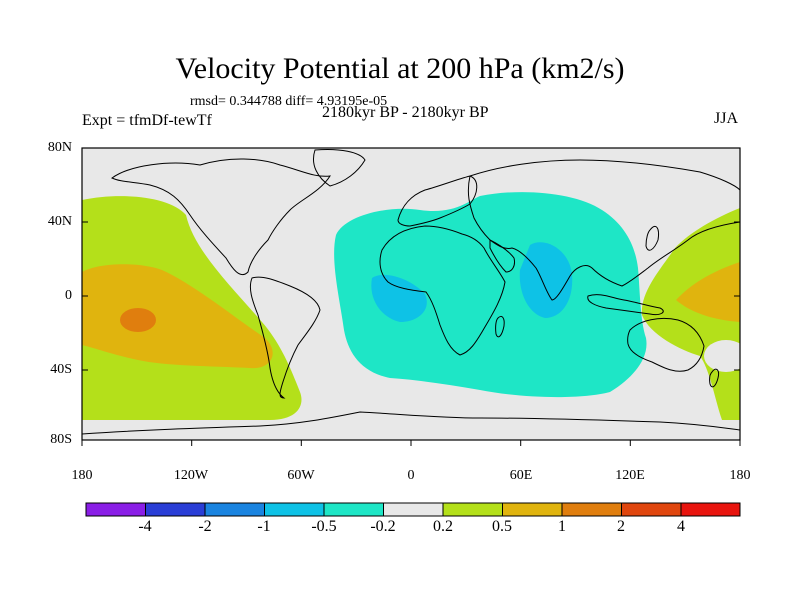  Describe the element at coordinates (652, 238) in the screenshot. I see `coast-japan` at that location.